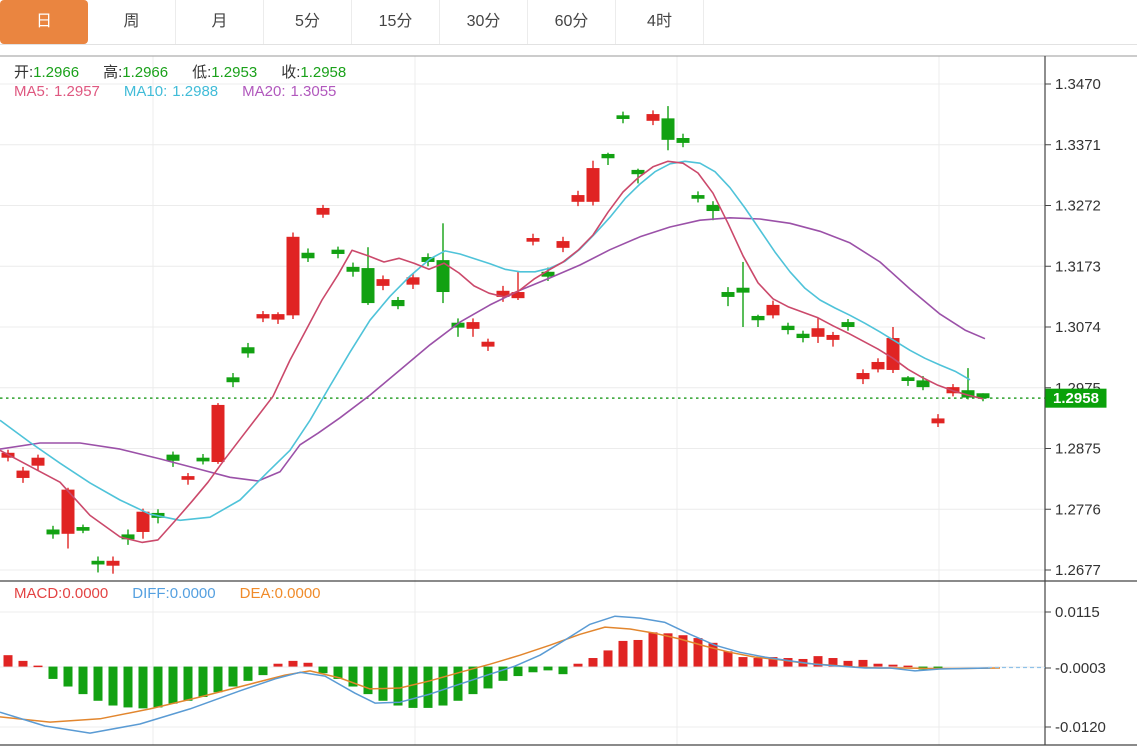 The height and width of the screenshot is (754, 1137). What do you see at coordinates (61, 593) in the screenshot?
I see `macd-value-pair: MACD:0.0000` at bounding box center [61, 593].